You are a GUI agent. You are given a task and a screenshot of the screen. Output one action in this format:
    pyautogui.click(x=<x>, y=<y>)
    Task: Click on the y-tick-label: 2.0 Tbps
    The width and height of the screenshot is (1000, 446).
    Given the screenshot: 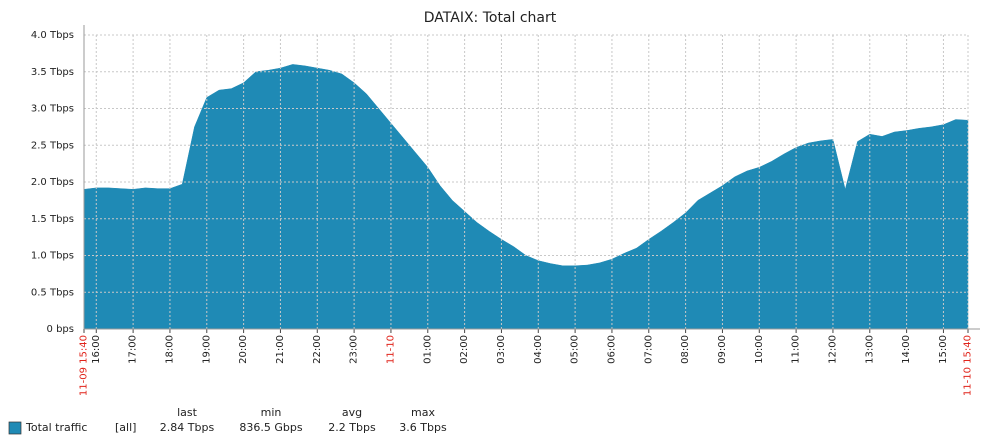 What is the action you would take?
    pyautogui.click(x=52, y=182)
    